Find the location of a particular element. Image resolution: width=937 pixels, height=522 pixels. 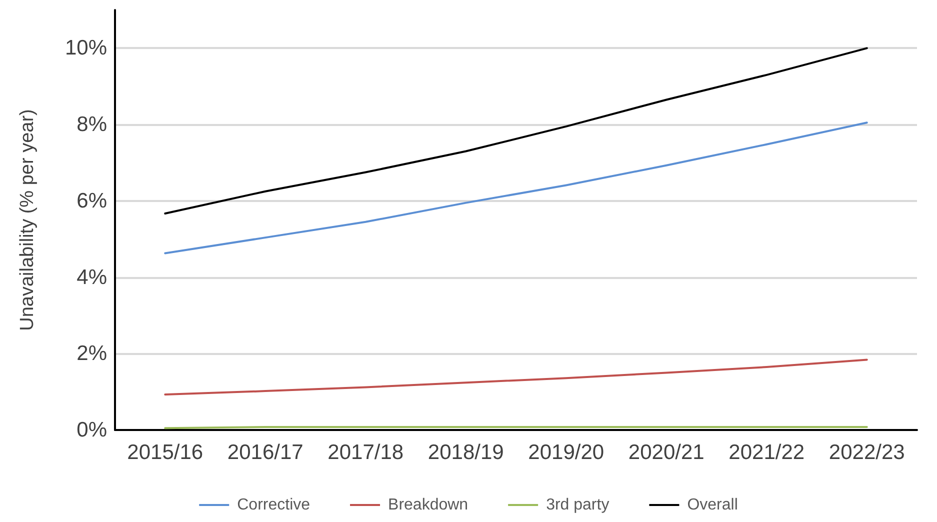

legend-label: Breakdown is located at coordinates (428, 505).